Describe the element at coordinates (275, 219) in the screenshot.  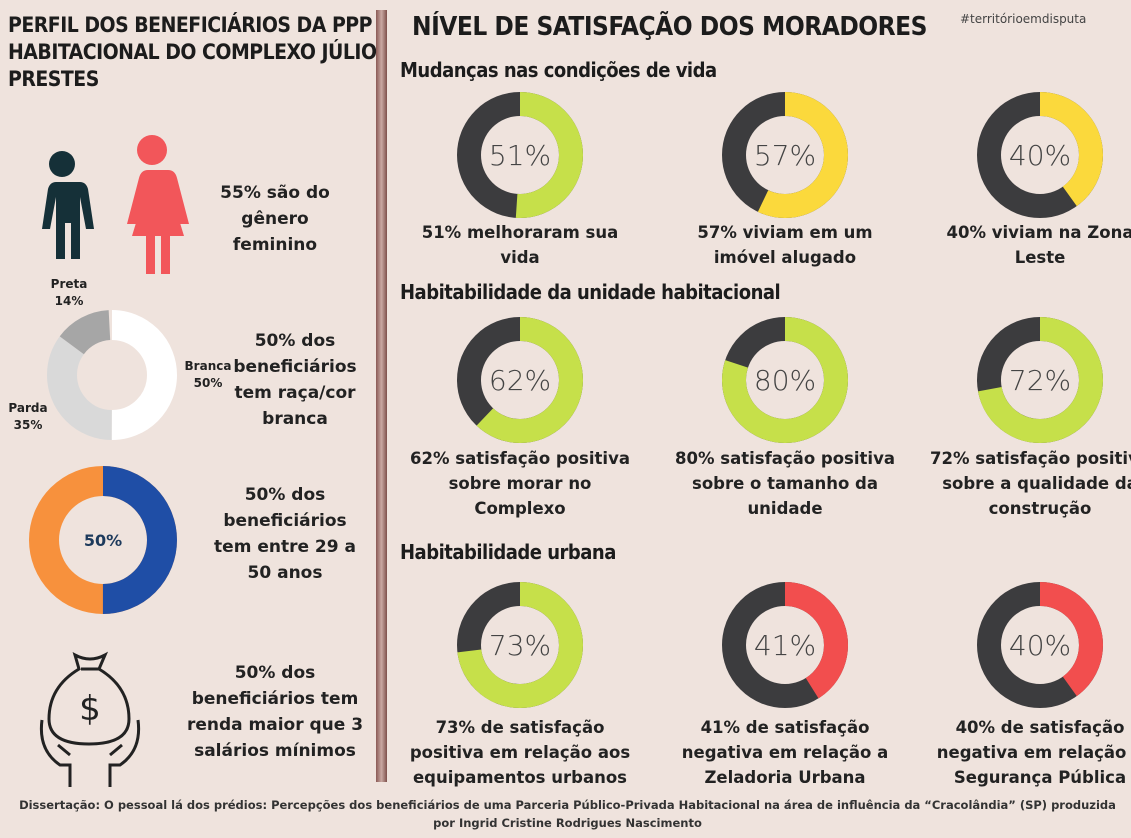
I see `gender-text: 55% são do gênero feminino` at that location.